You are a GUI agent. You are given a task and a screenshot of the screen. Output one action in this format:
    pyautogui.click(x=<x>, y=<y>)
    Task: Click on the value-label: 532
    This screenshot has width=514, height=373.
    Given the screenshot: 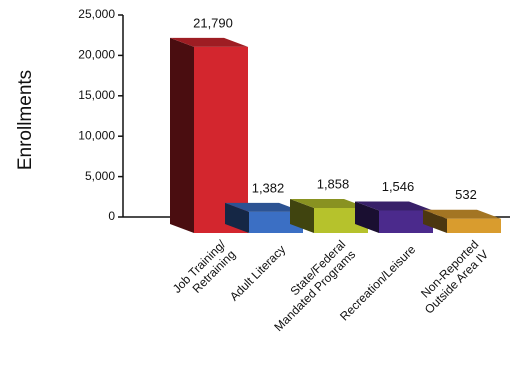 What is the action you would take?
    pyautogui.click(x=466, y=194)
    